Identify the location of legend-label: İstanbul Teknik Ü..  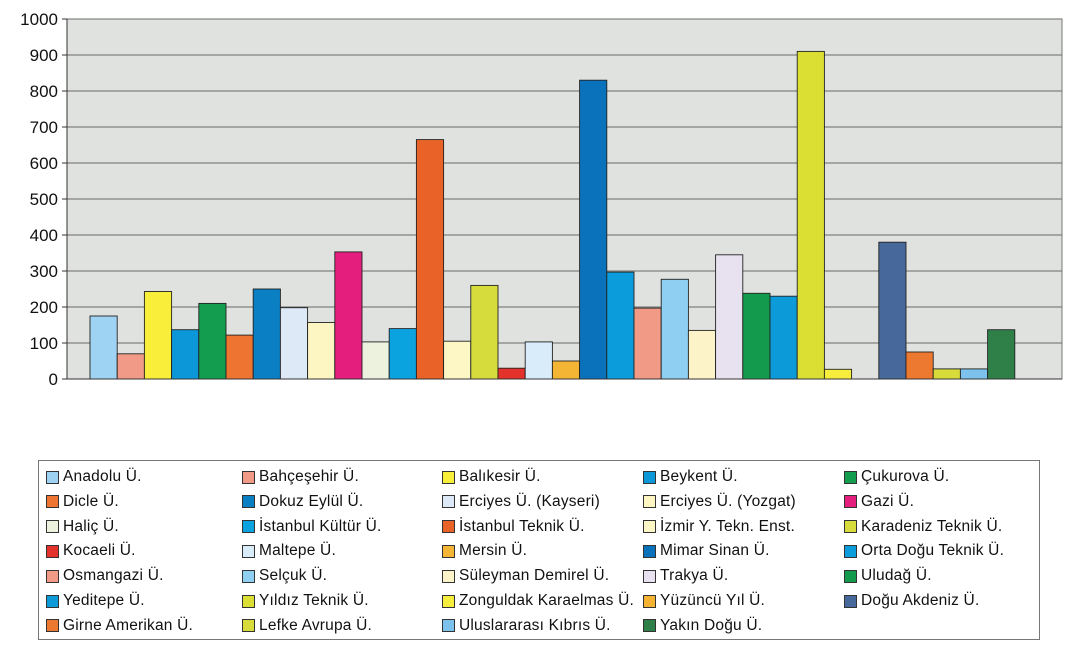
(522, 526).